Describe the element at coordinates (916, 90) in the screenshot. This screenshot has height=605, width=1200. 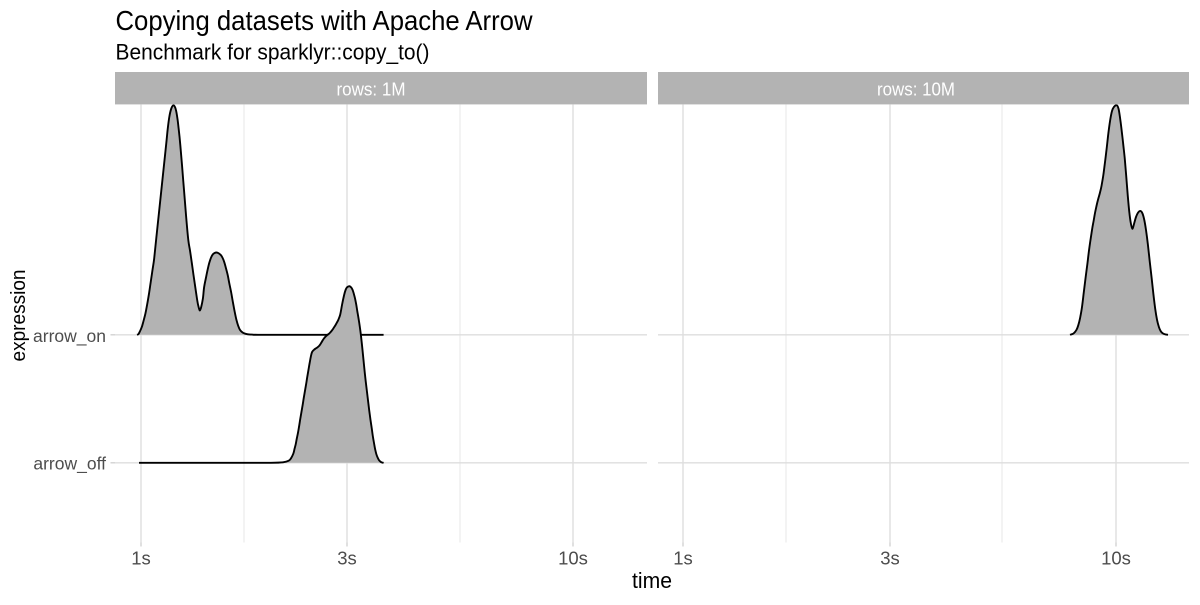
I see `svg-text: rows: 10M` at that location.